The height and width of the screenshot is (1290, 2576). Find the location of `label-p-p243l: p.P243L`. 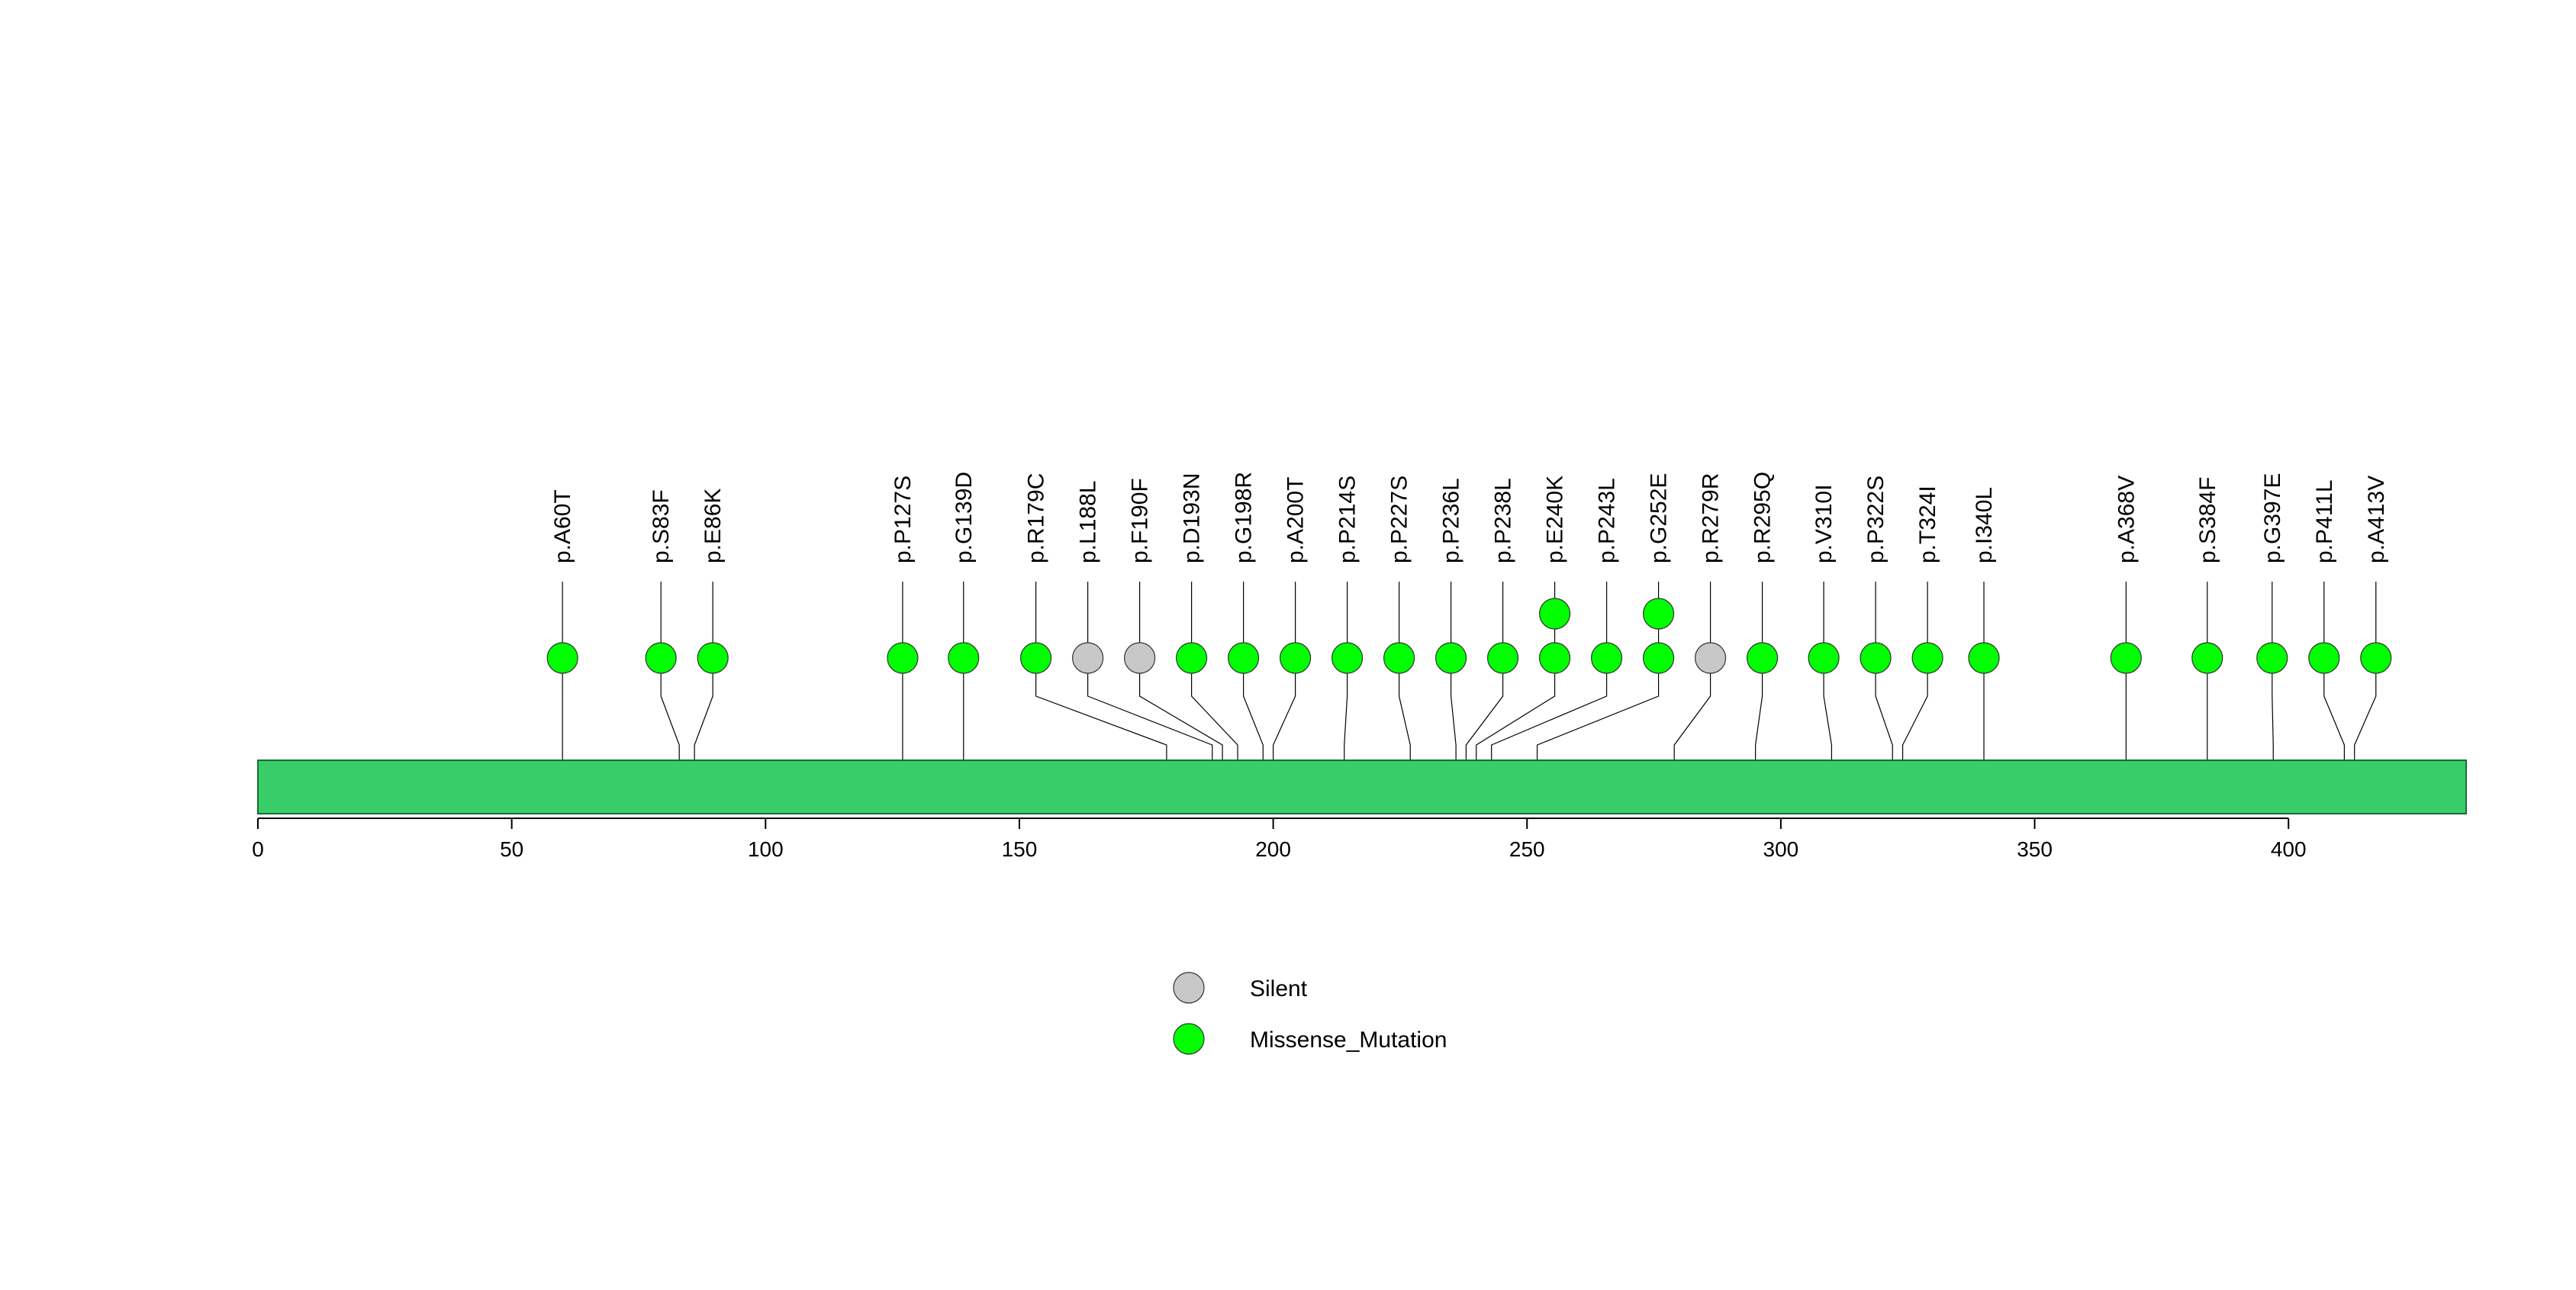

label-p-p243l: p.P243L is located at coordinates (1607, 520).